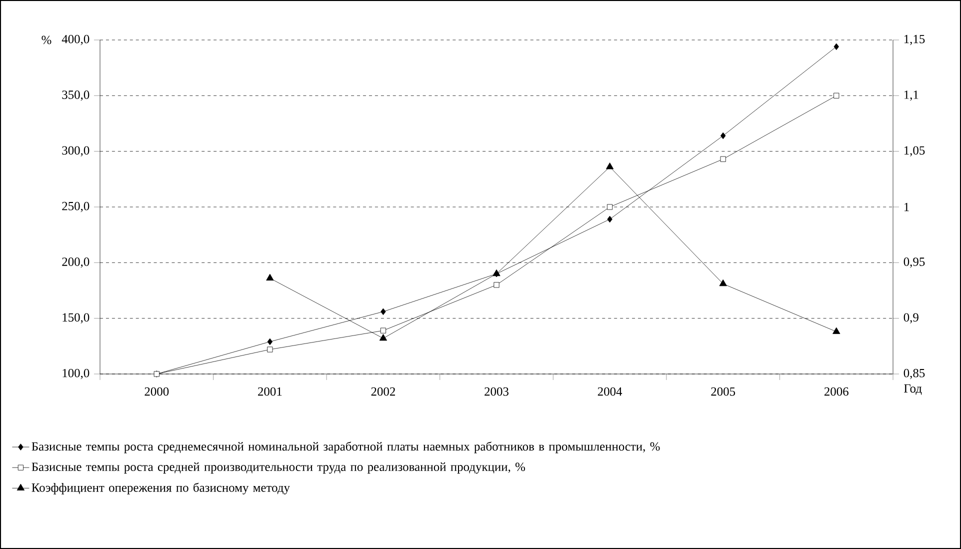 The image size is (961, 549). Describe the element at coordinates (279, 468) in the screenshot. I see `legend-label: Базисные темпы роста средней производительности труда по реализованной продукции, %` at that location.